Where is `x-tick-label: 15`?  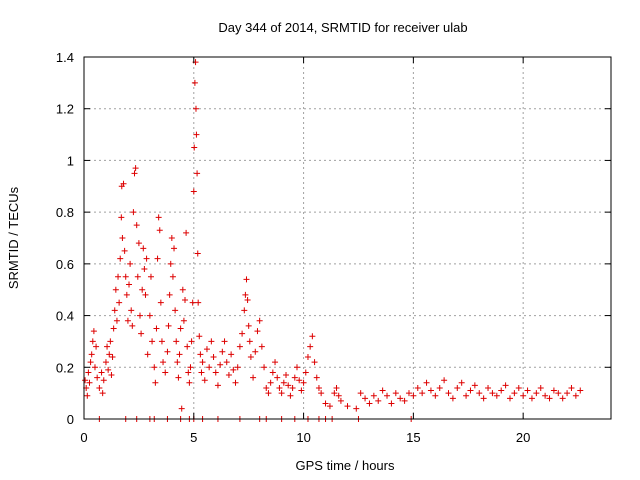 x-tick-label: 15 is located at coordinates (413, 437).